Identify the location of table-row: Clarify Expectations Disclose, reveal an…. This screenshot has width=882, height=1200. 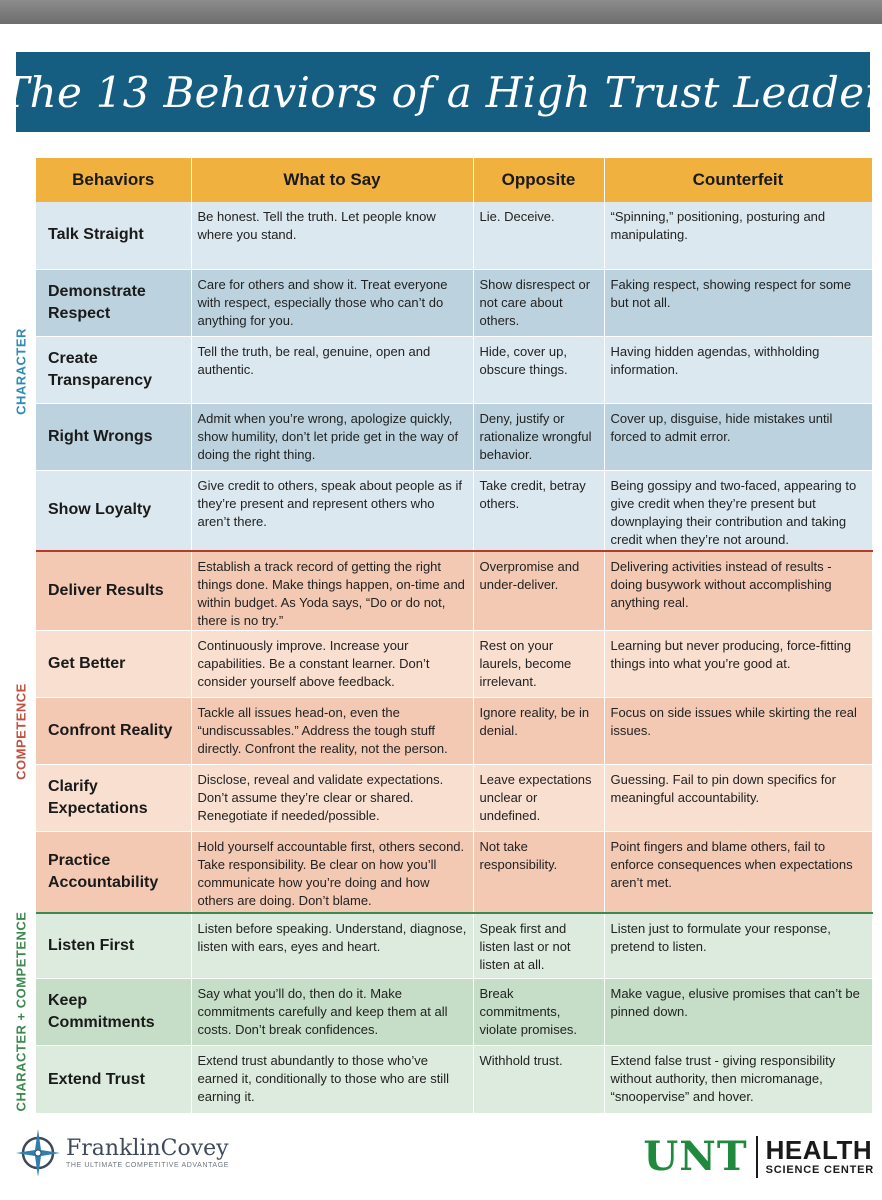
(454, 798).